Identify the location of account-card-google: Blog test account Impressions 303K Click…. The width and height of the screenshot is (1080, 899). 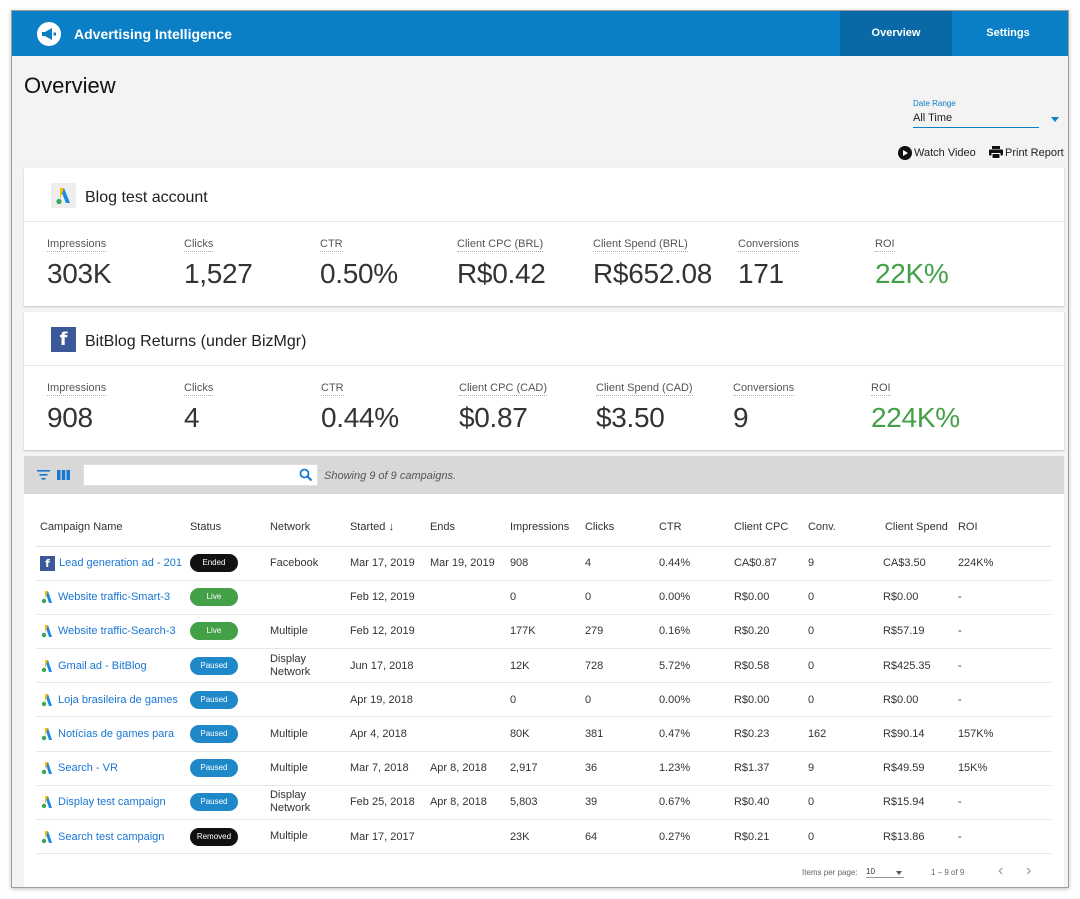
(544, 237).